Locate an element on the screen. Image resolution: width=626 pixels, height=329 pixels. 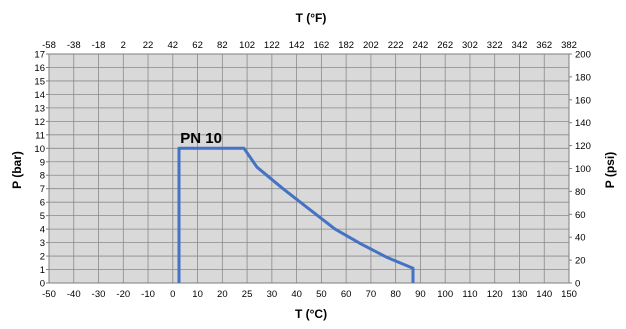
y-tick-label: 0 is located at coordinates (42, 284).